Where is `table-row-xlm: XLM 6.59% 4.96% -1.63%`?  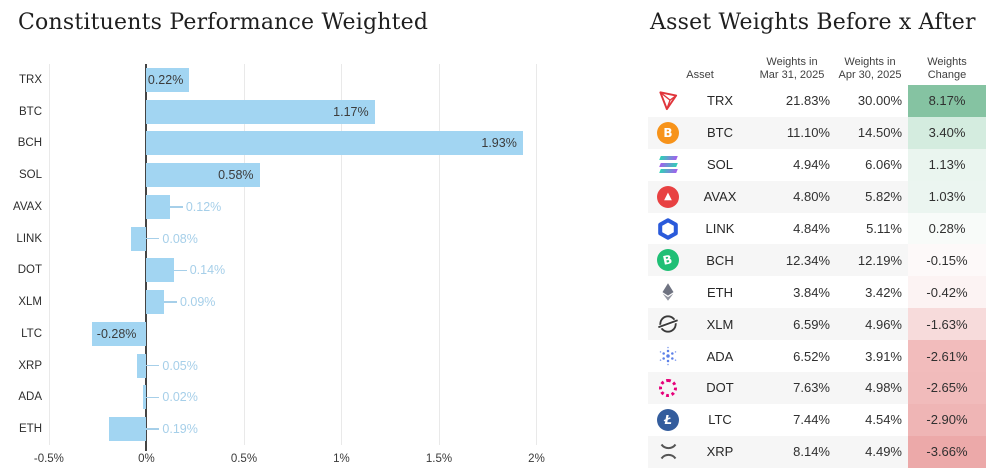 table-row-xlm: XLM 6.59% 4.96% -1.63% is located at coordinates (817, 324).